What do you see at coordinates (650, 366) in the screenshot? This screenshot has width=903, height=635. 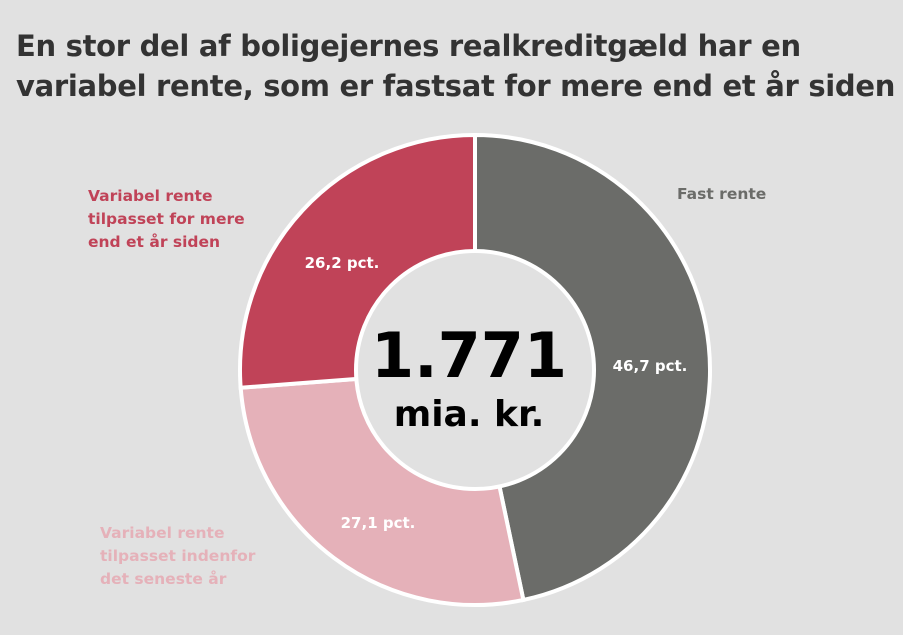 I see `value-label-fast-rente: 46,7 pct.` at bounding box center [650, 366].